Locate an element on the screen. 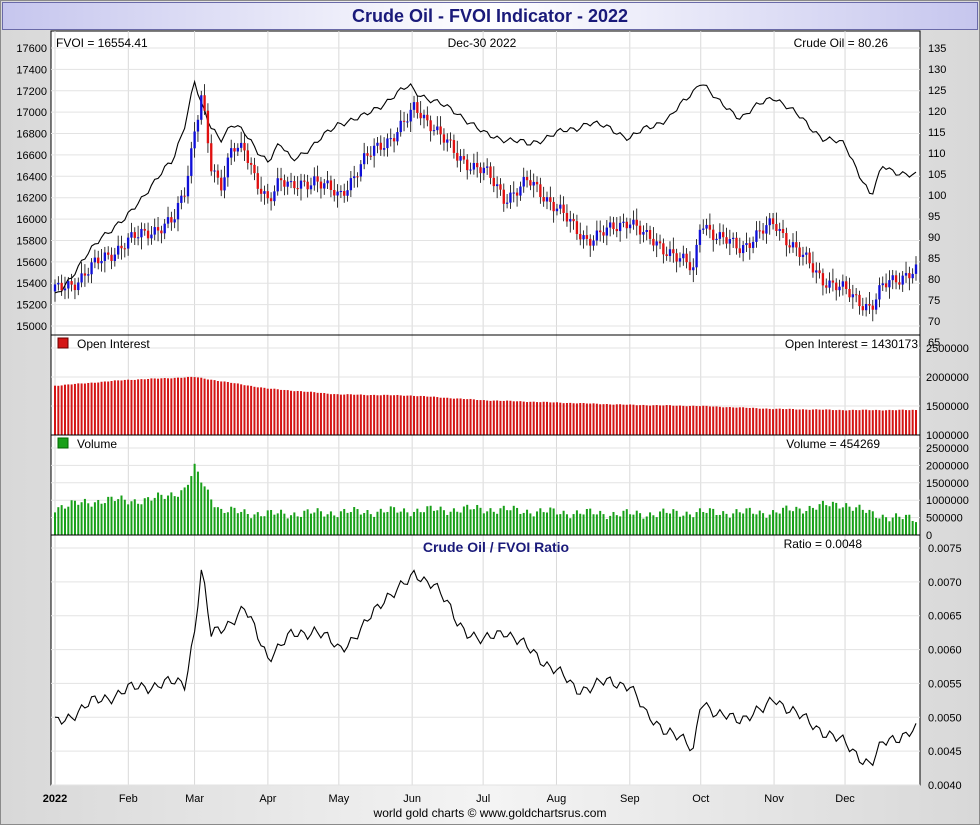  crude-tick-label: 85 is located at coordinates (934, 259).